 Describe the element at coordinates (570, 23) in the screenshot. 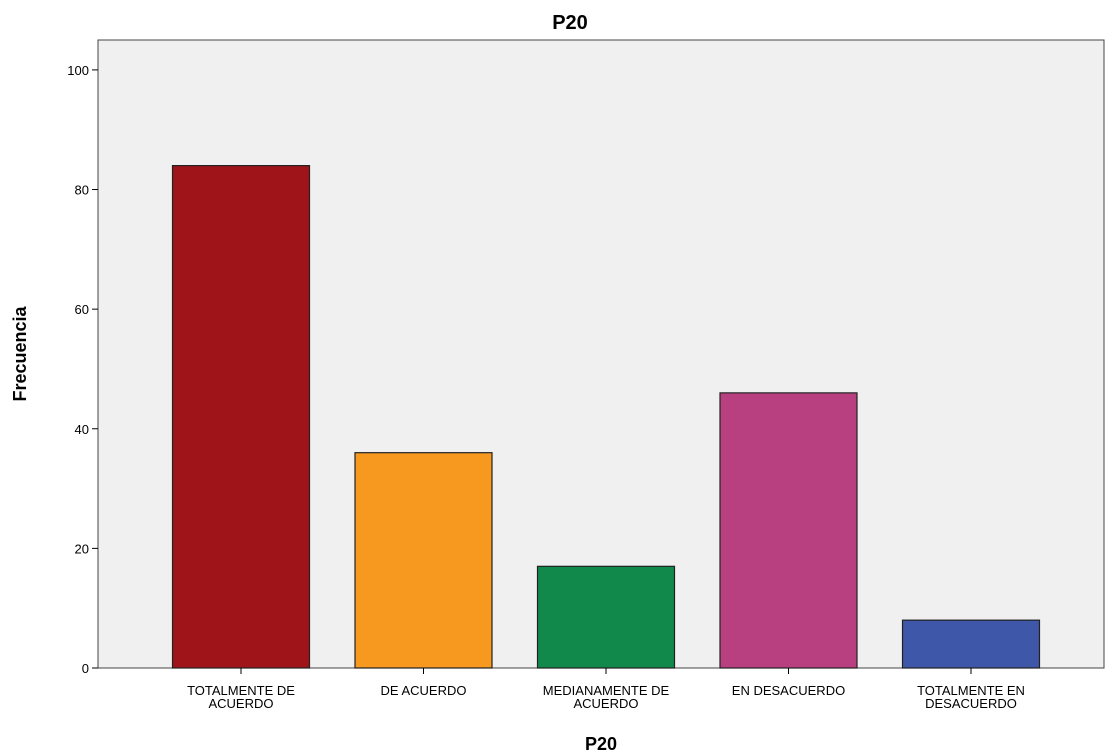

I see `chart-title: P20` at that location.